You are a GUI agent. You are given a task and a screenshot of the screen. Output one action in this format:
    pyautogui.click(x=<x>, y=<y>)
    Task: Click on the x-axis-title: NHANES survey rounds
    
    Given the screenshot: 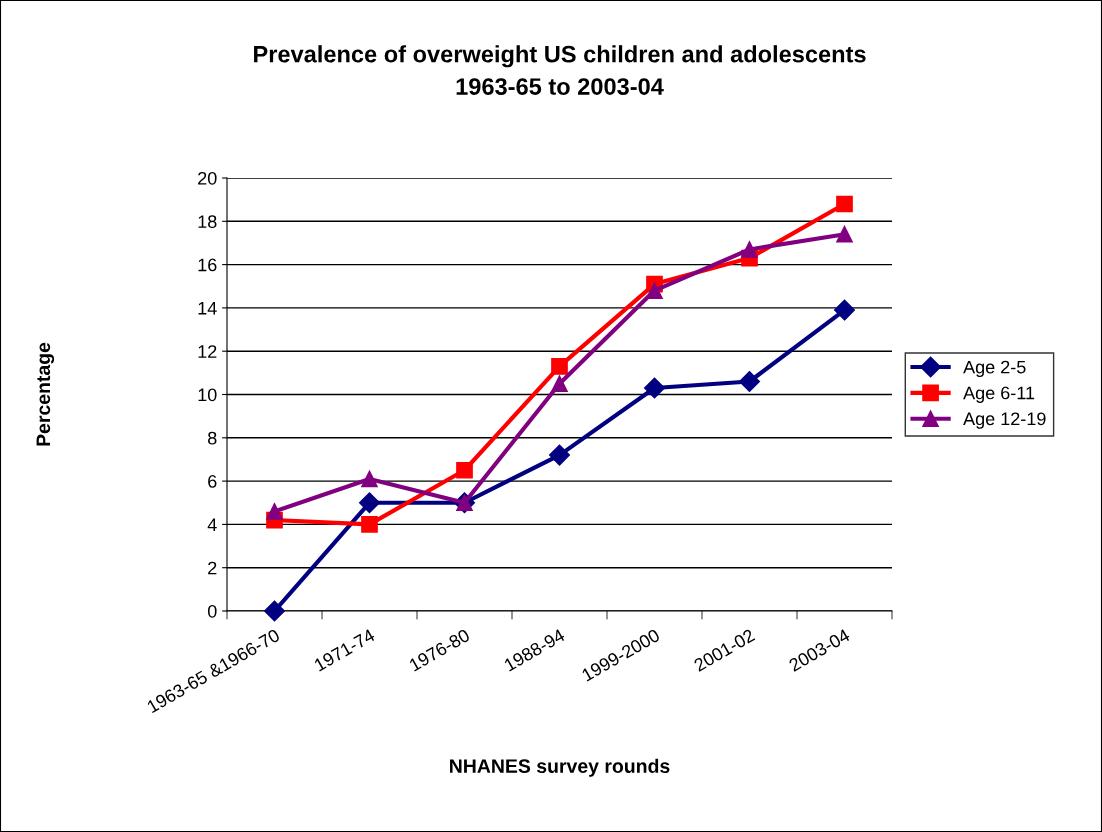 What is the action you would take?
    pyautogui.click(x=560, y=767)
    